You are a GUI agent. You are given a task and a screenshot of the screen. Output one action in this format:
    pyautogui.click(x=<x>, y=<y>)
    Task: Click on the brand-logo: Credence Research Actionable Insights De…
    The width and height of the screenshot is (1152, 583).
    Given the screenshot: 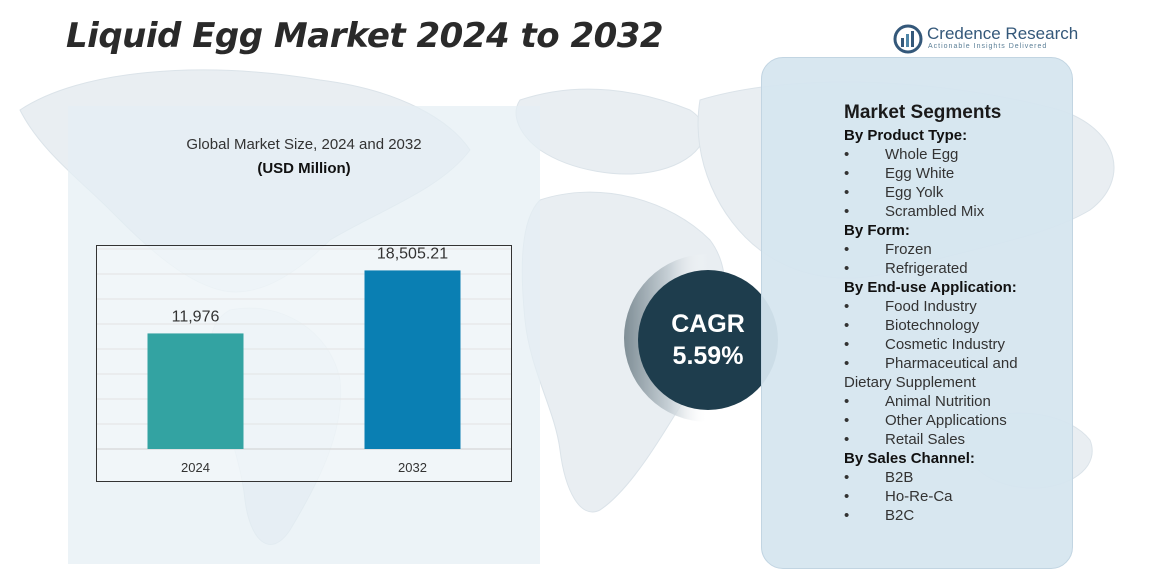 What is the action you would take?
    pyautogui.click(x=988, y=39)
    